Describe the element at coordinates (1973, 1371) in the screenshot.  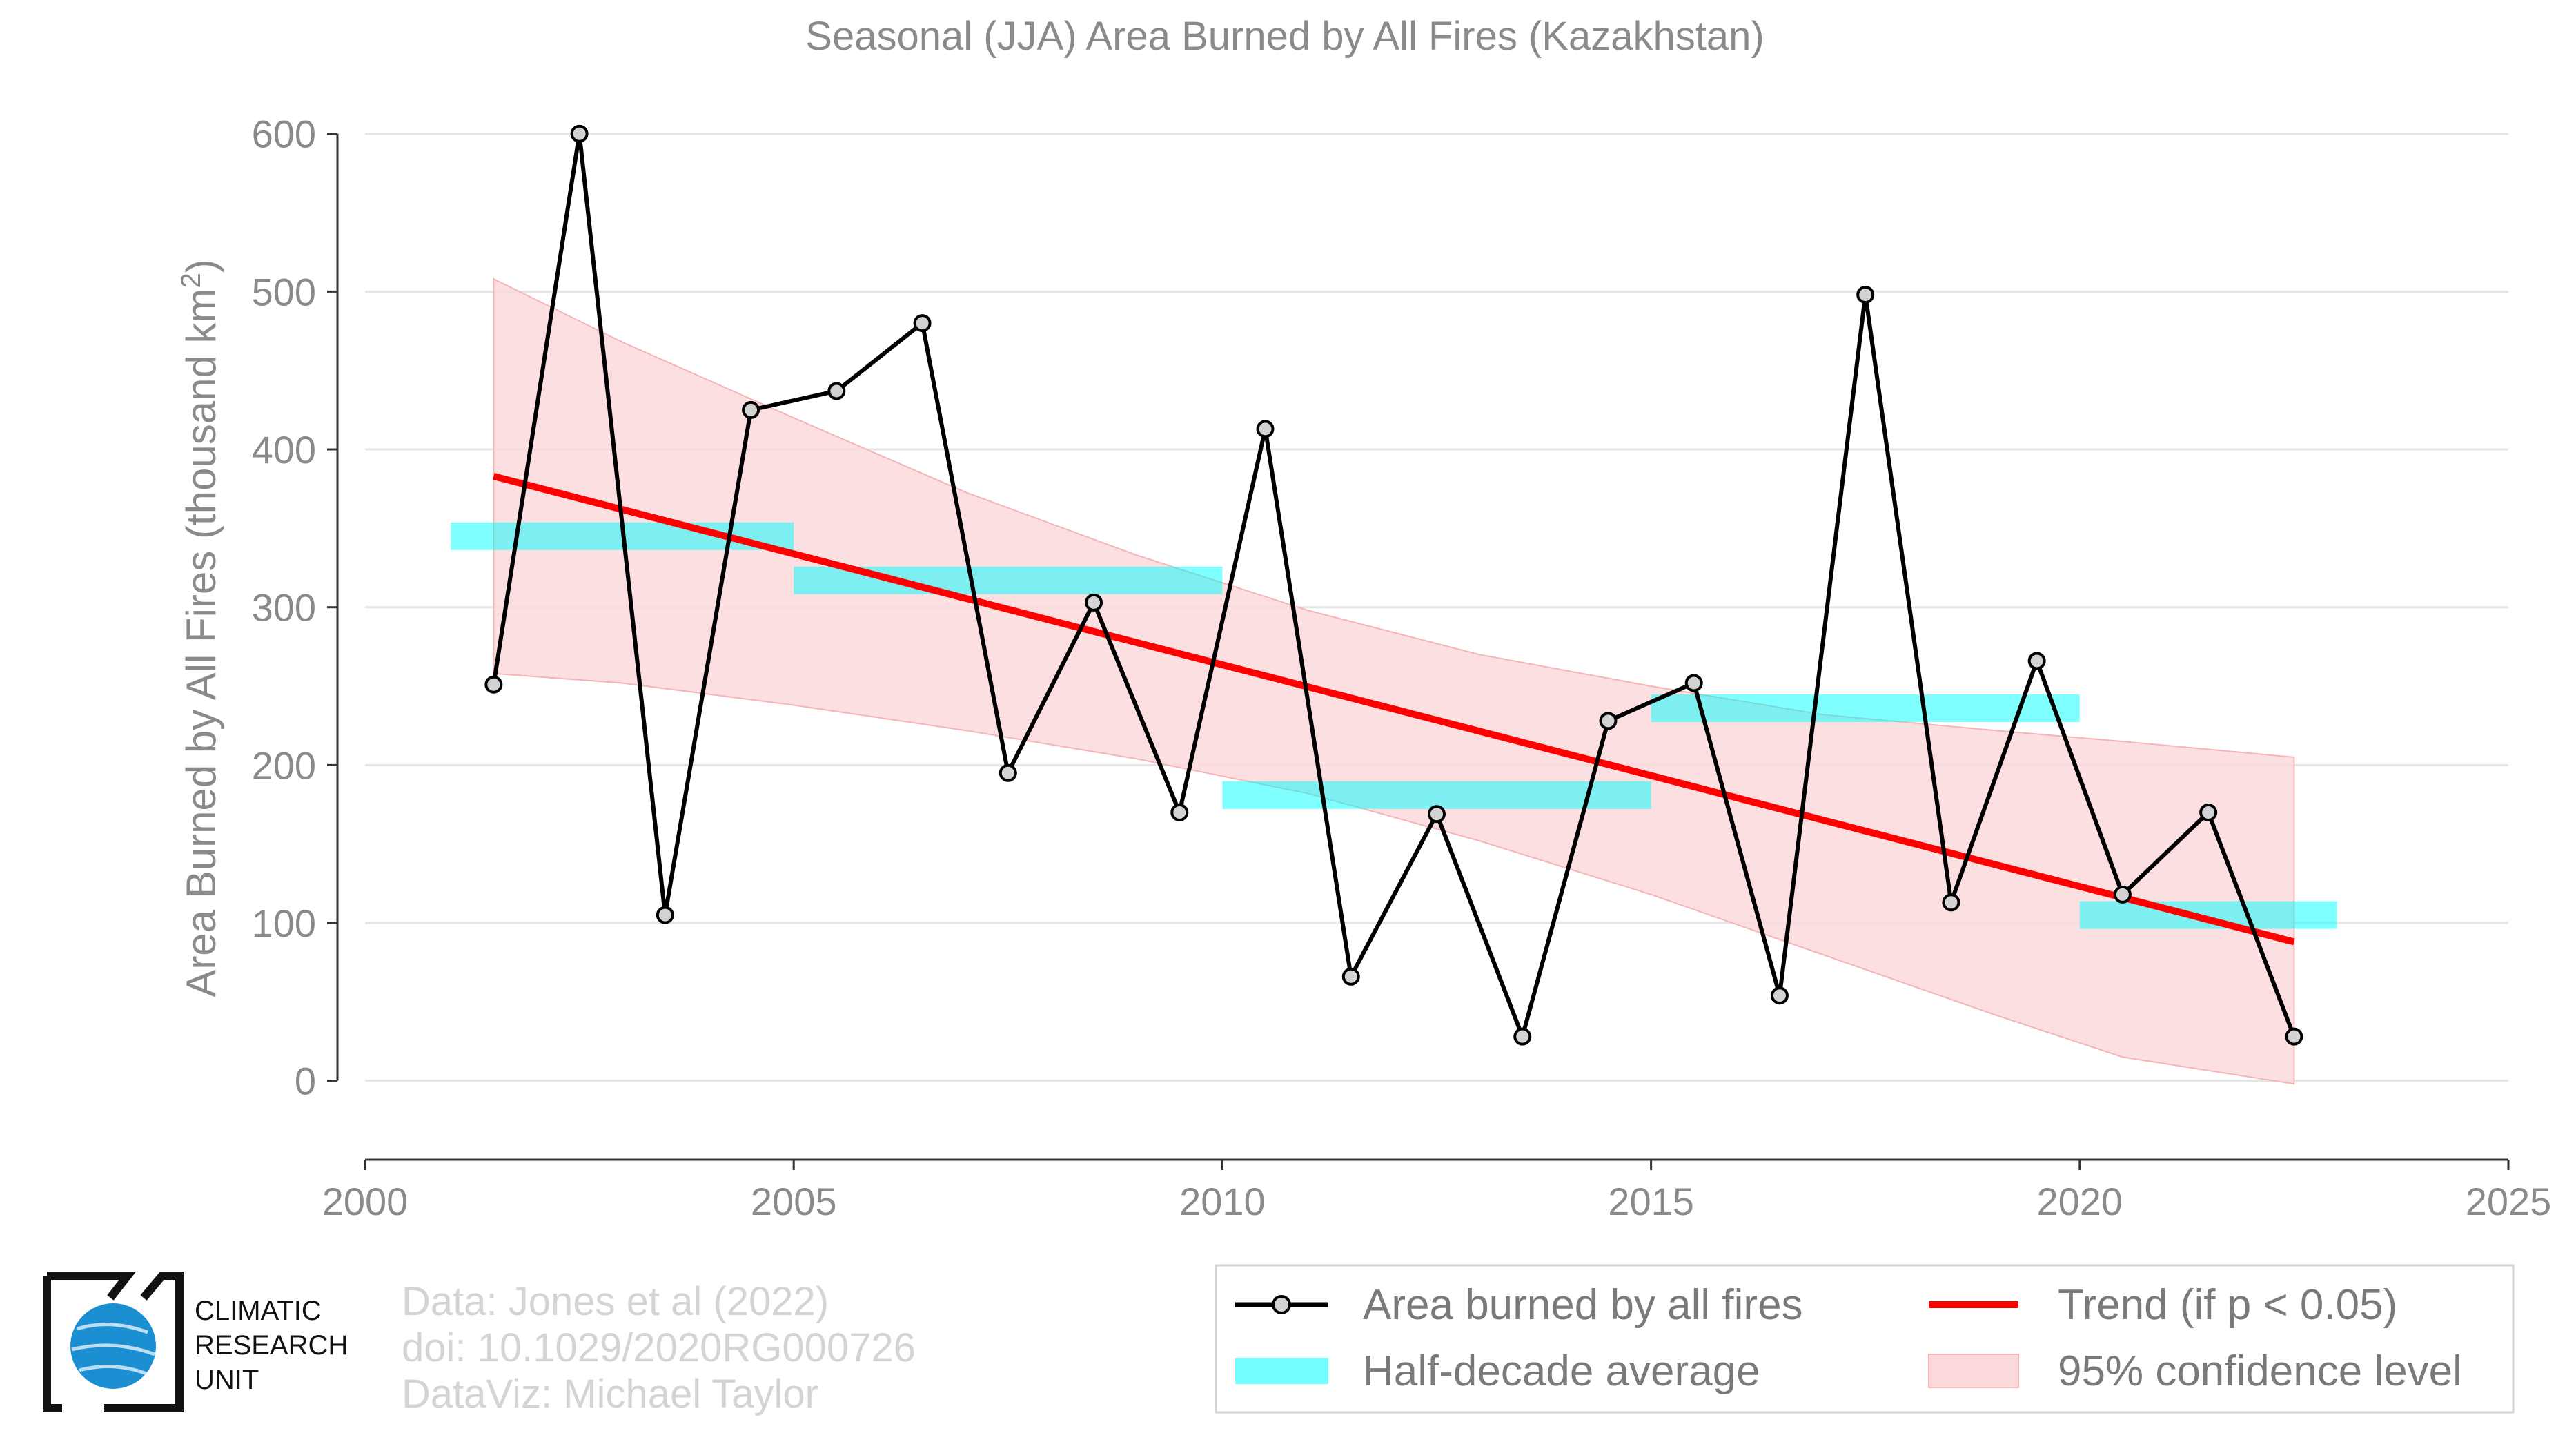
I see `legend-confidence-symbol` at that location.